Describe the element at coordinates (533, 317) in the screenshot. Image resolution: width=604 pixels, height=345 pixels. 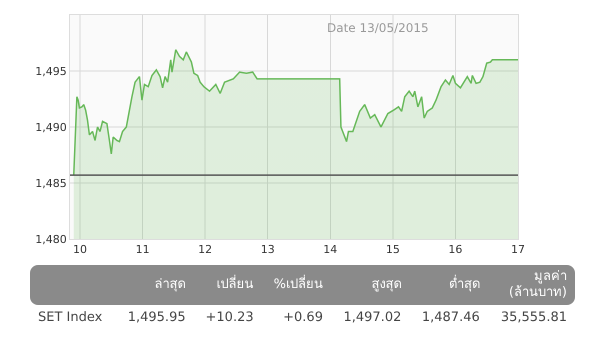
I see `text: 35,555.81` at that location.